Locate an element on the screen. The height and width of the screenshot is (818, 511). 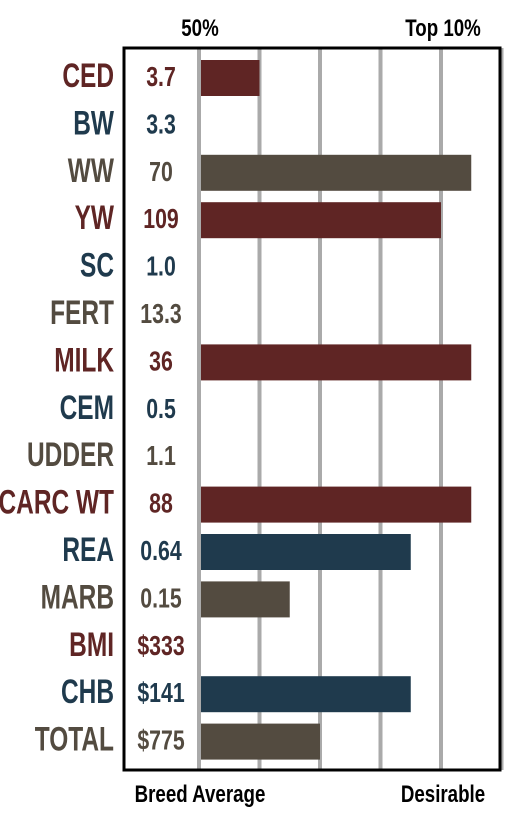
value-label: $333 is located at coordinates (160, 646).